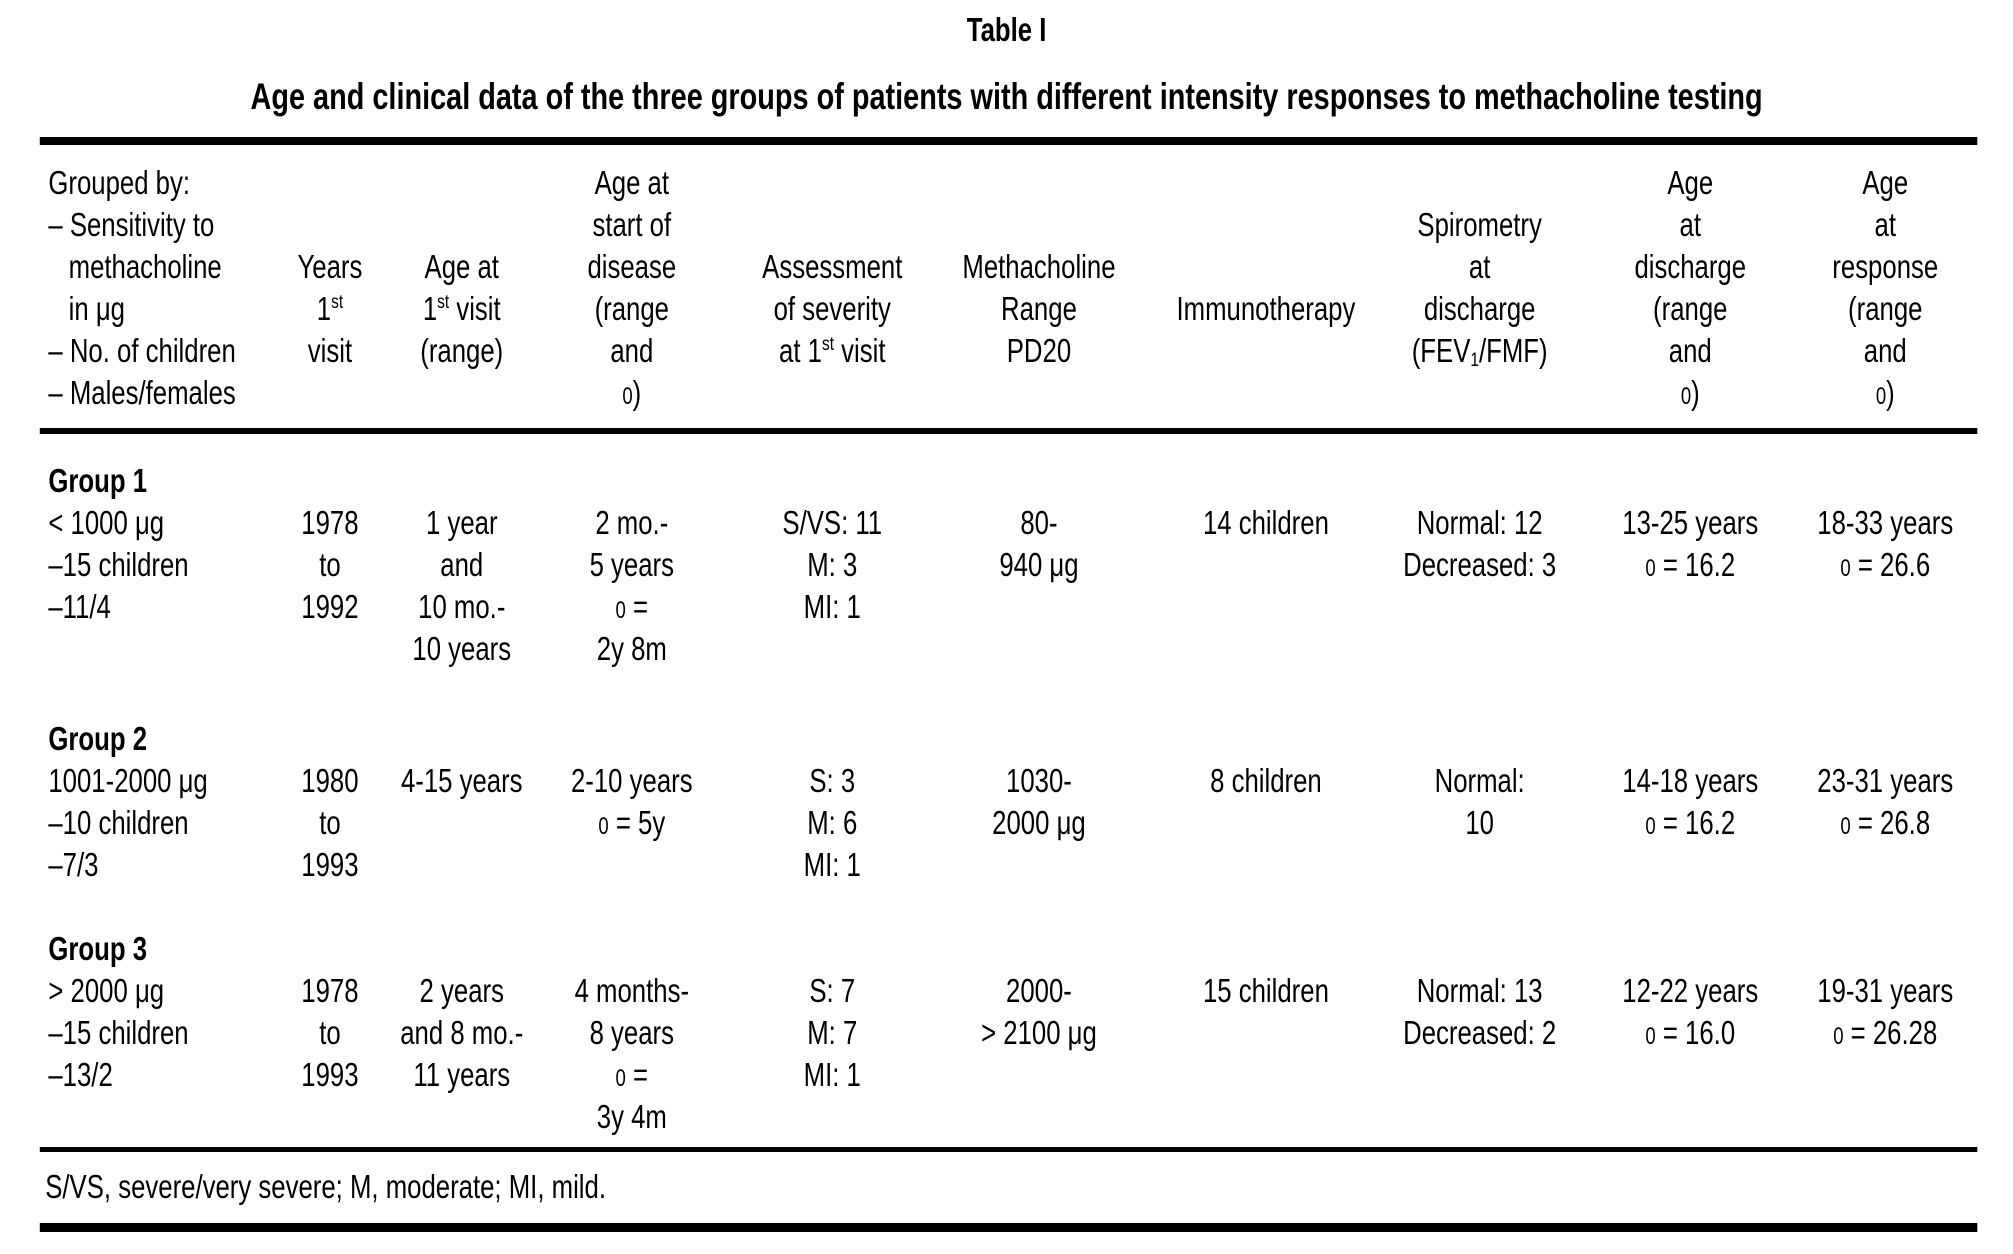 This screenshot has width=2013, height=1254. What do you see at coordinates (462, 350) in the screenshot?
I see `header-line: (range)` at bounding box center [462, 350].